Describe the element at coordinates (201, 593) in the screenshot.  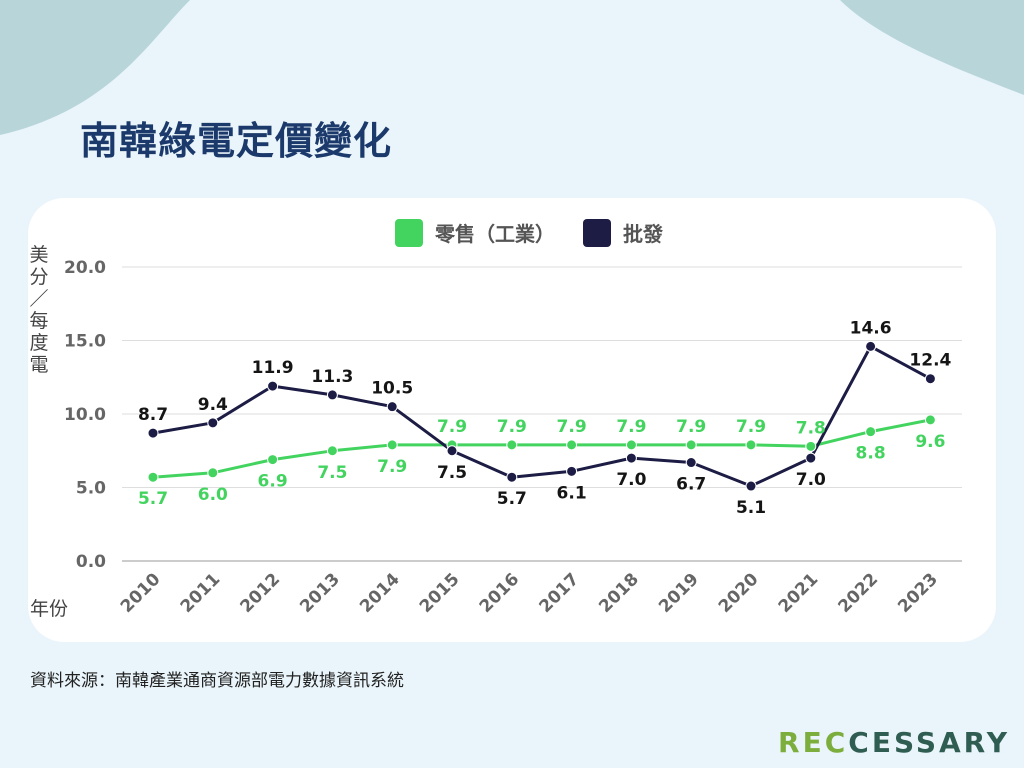
I see `x-tick-label: 2011` at that location.